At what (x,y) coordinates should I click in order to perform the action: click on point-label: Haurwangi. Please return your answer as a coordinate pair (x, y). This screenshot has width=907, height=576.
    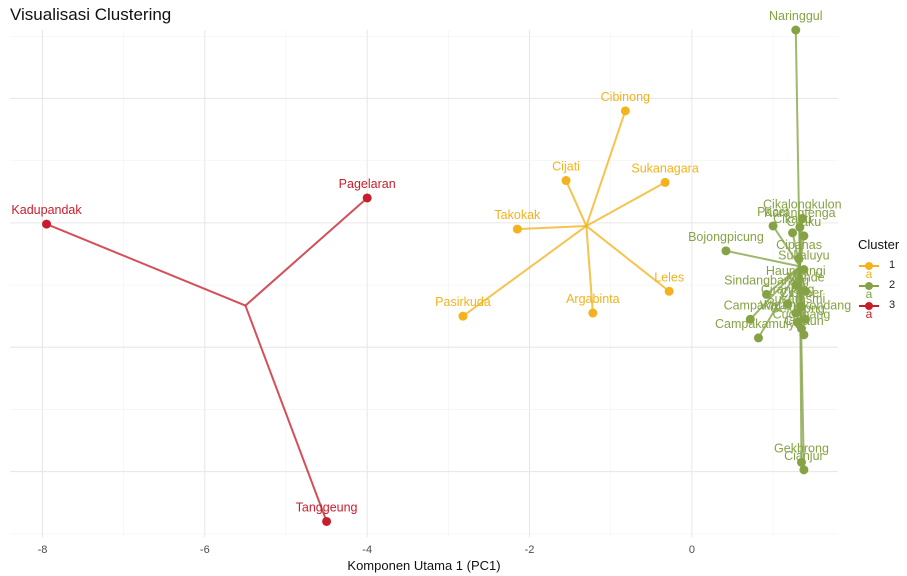
    Looking at the image, I should click on (796, 271).